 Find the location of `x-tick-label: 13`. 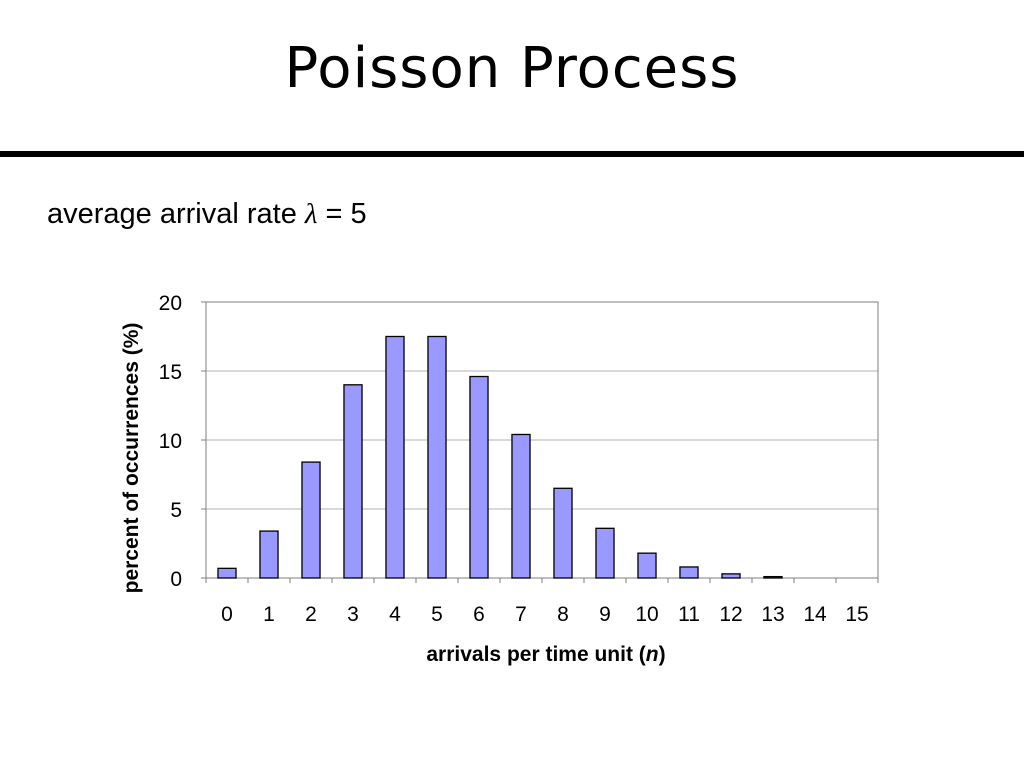

x-tick-label: 13 is located at coordinates (772, 614).